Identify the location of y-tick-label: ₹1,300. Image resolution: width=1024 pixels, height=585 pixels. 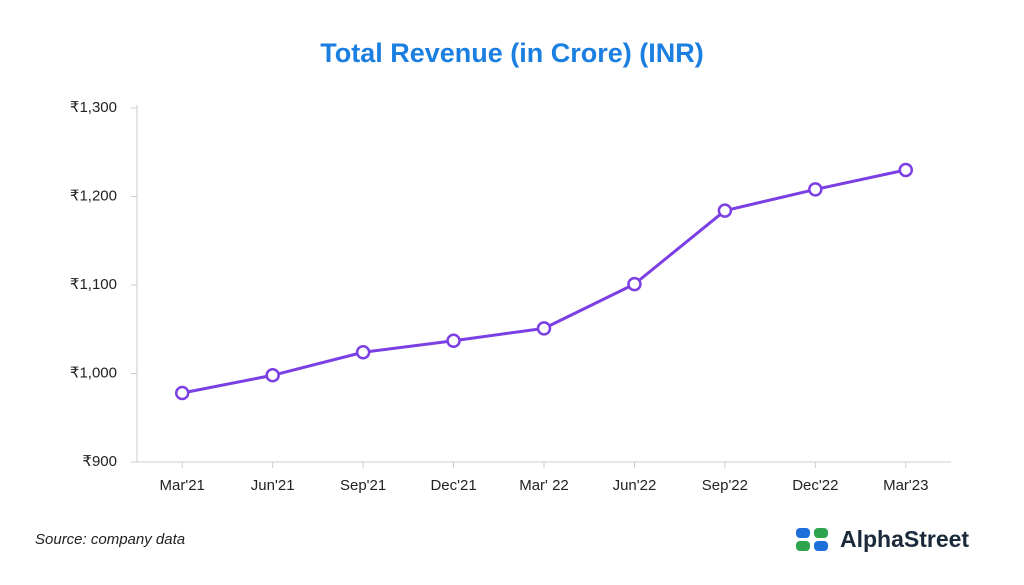
(93, 107).